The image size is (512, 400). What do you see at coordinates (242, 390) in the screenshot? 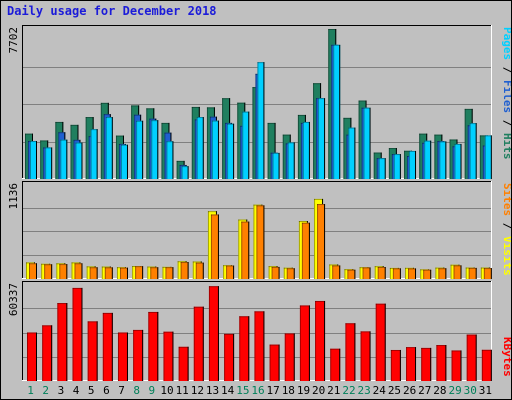
I see `day-label-15: 15` at bounding box center [242, 390].